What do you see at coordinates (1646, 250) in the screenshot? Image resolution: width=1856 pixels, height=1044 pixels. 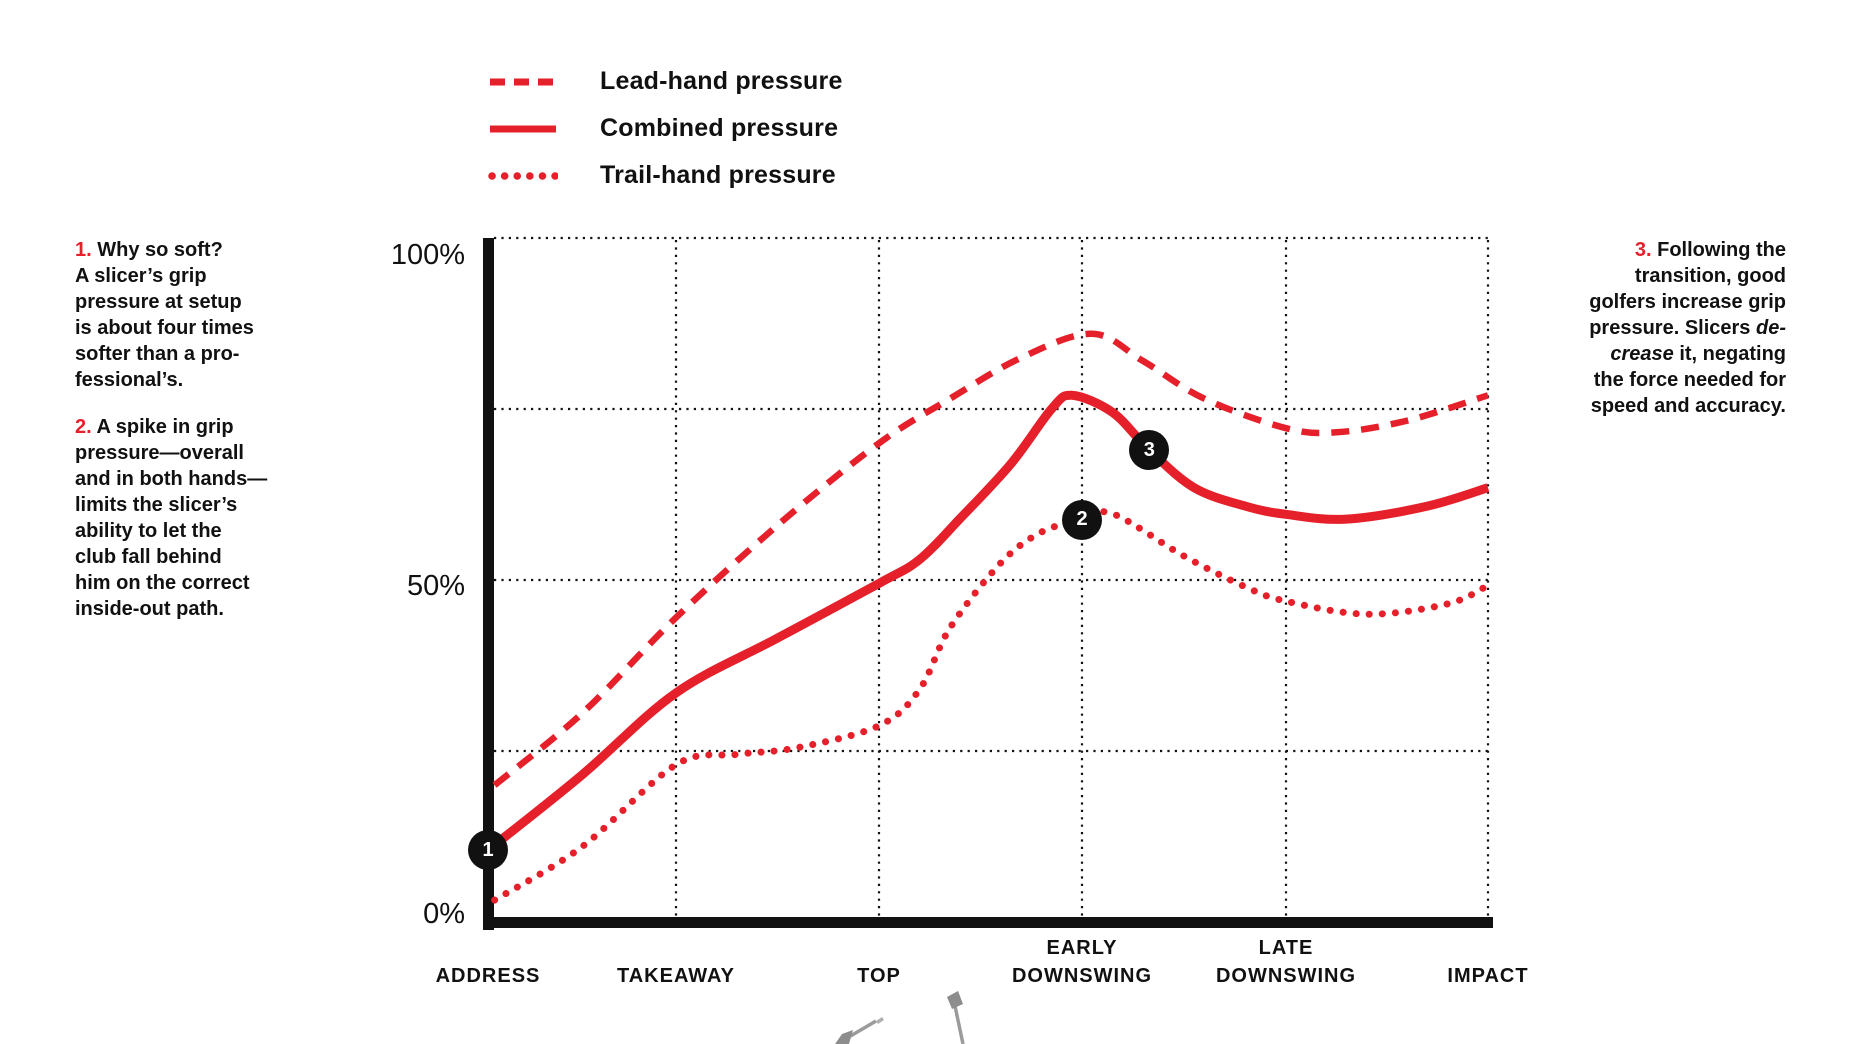 I see `note-number: 3.` at bounding box center [1646, 250].